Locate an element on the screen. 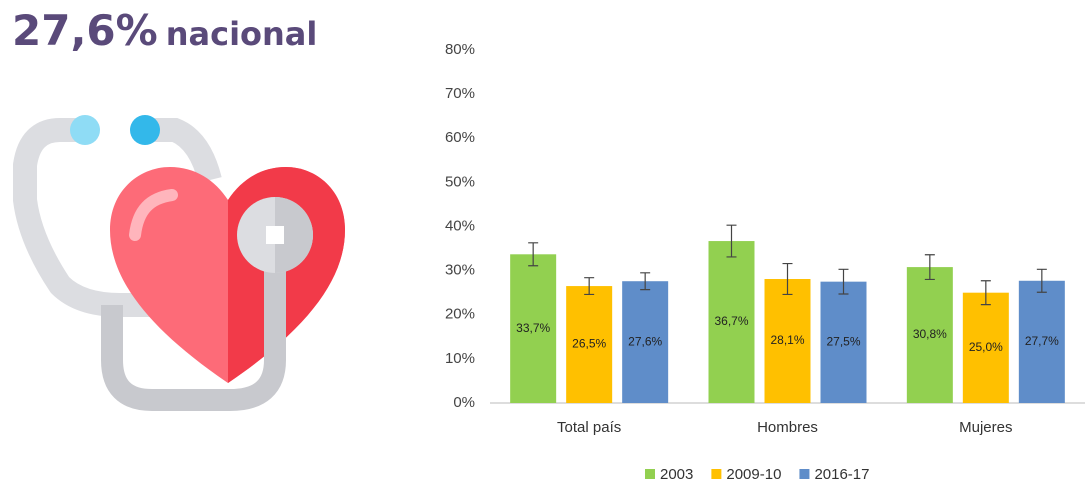 This screenshot has width=1086, height=484. value-label: 27,6% is located at coordinates (645, 341).